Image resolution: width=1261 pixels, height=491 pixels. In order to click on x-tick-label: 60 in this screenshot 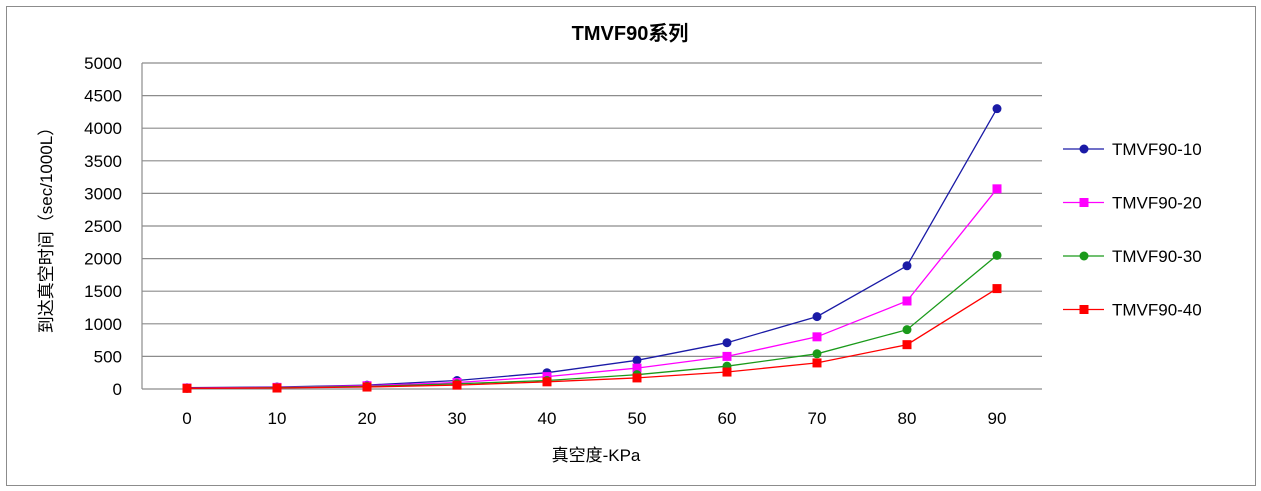, I will do `click(727, 418)`.